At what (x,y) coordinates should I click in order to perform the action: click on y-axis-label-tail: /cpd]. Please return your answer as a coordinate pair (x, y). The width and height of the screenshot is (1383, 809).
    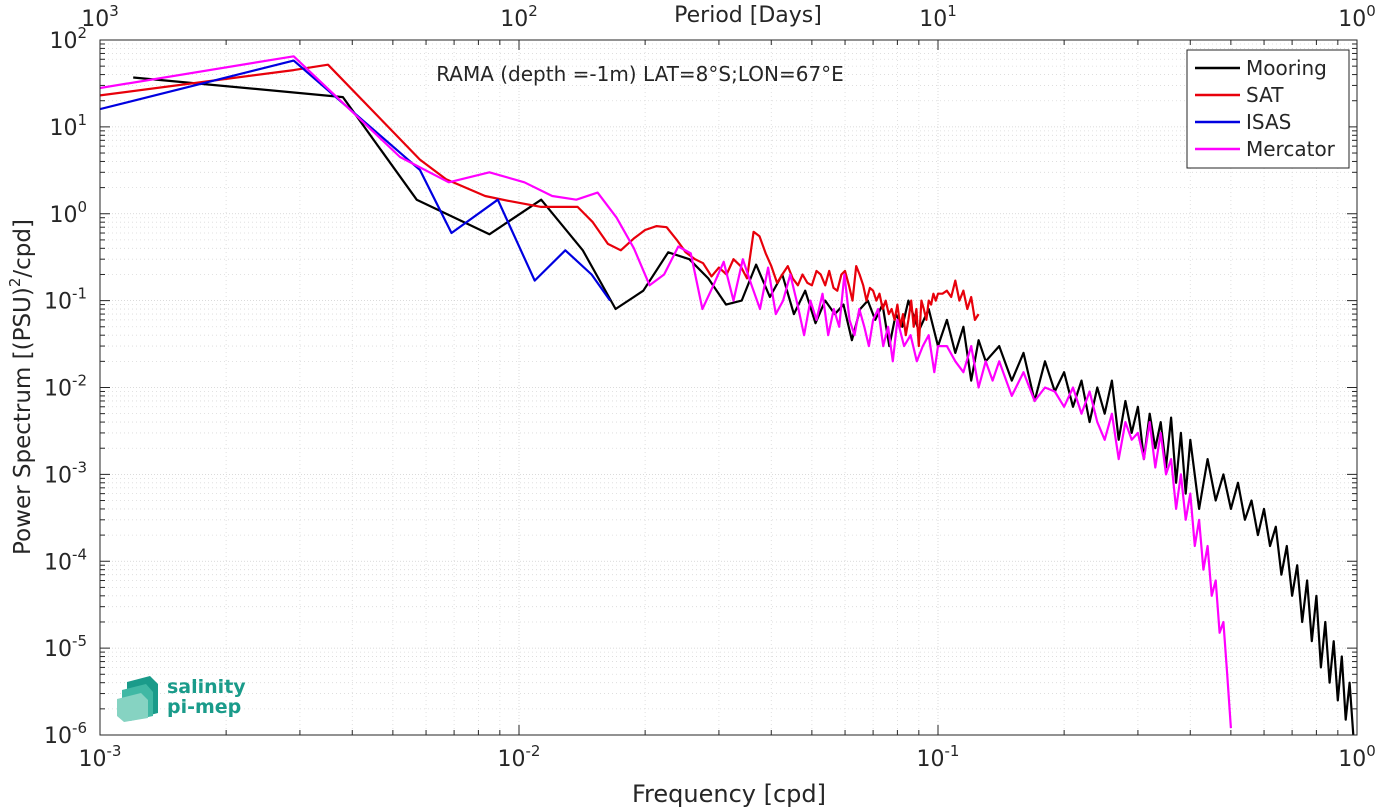
    Looking at the image, I should click on (23, 248).